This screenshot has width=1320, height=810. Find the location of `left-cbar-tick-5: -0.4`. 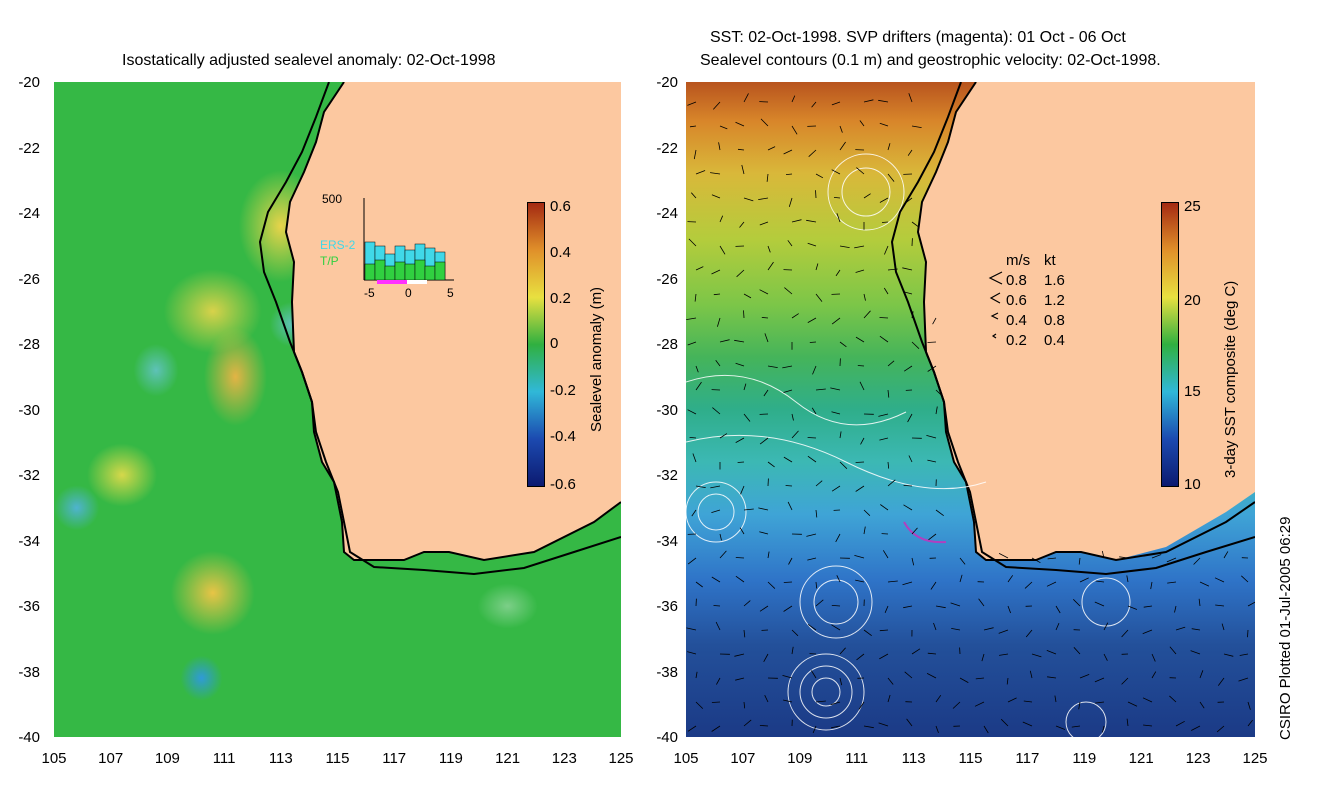

left-cbar-tick-5: -0.4 is located at coordinates (563, 436).